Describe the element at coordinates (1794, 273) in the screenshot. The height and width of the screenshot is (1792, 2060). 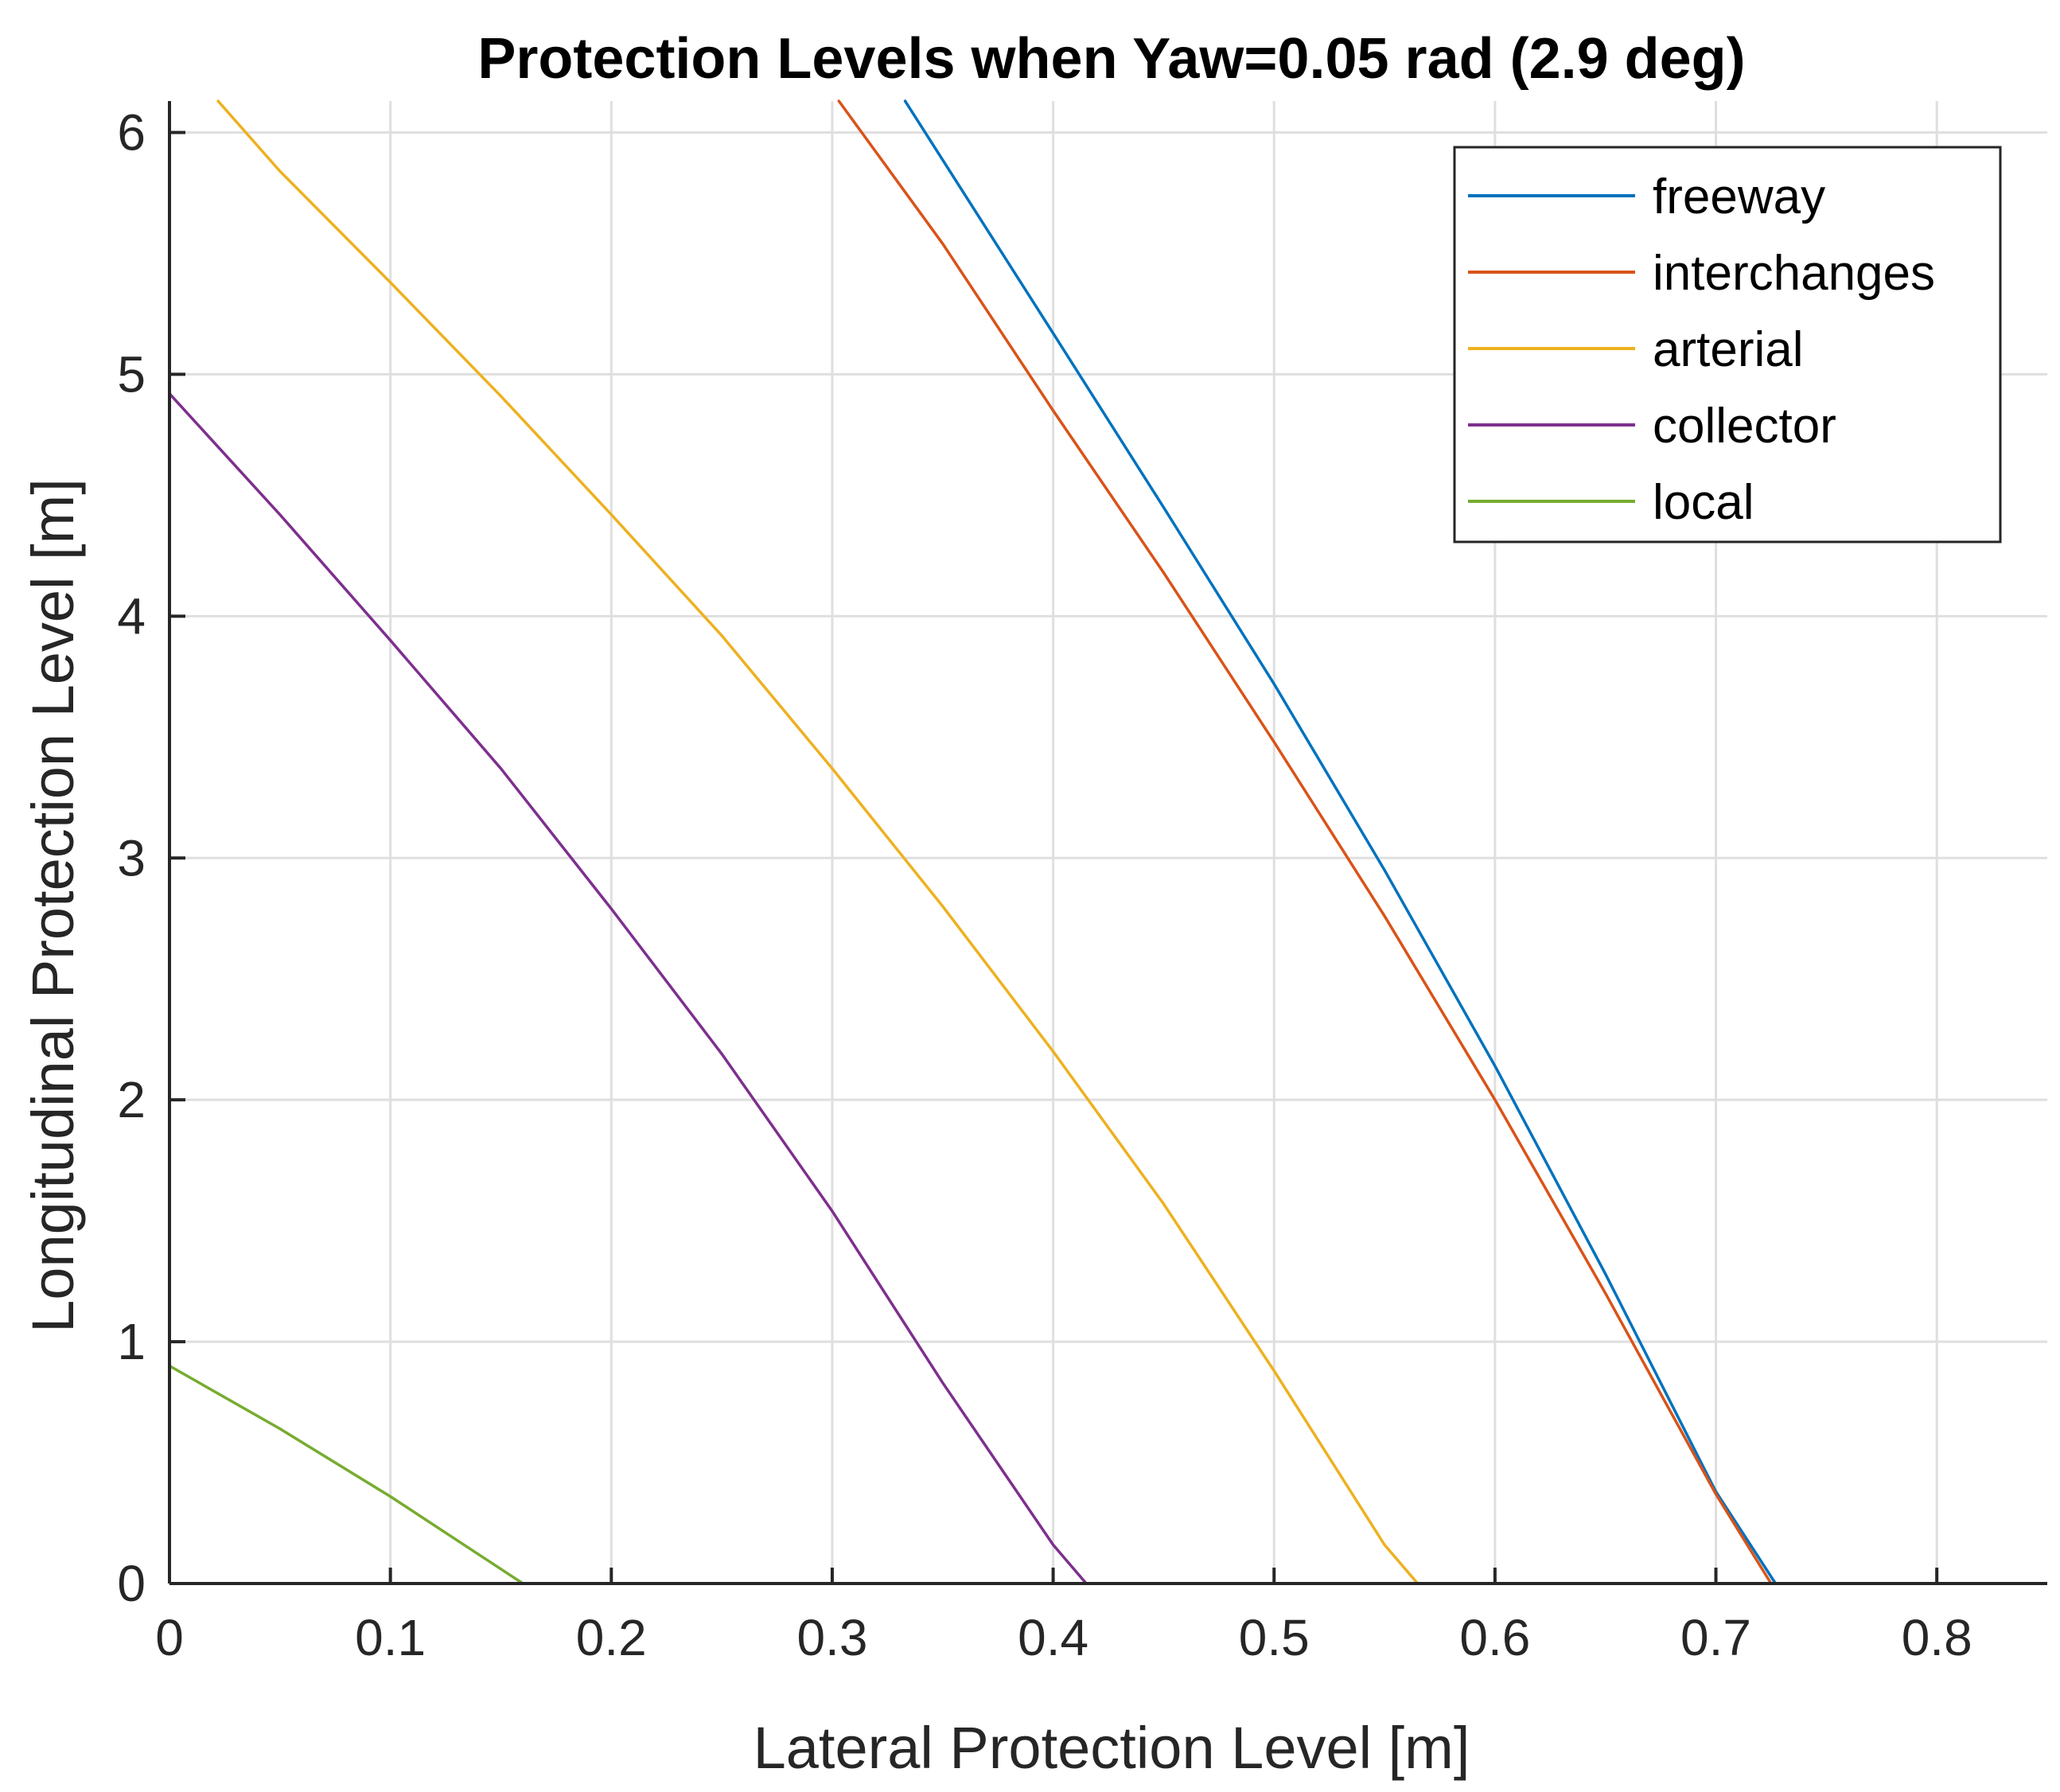
I see `legend-label-interchanges: interchanges` at that location.